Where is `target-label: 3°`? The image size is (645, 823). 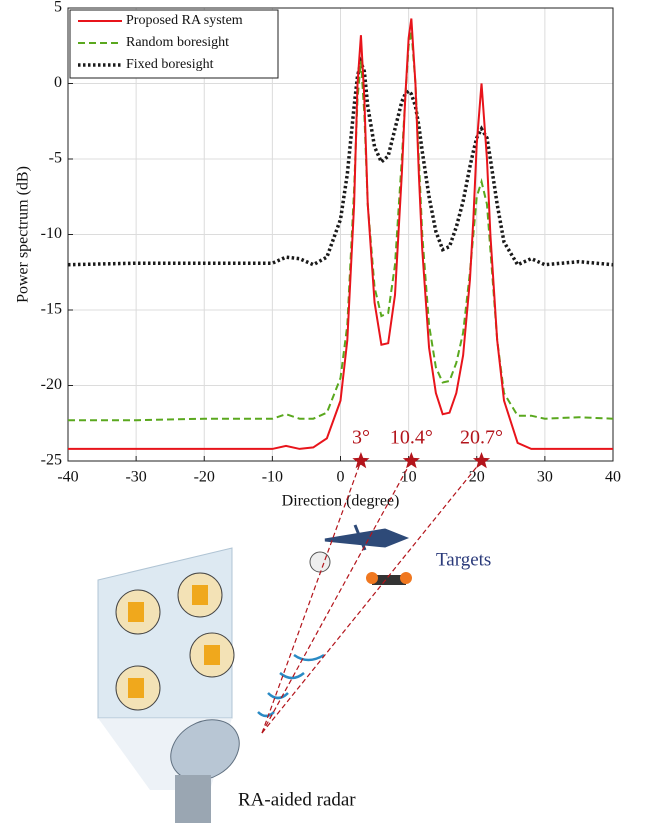
target-label: 3° is located at coordinates (361, 438).